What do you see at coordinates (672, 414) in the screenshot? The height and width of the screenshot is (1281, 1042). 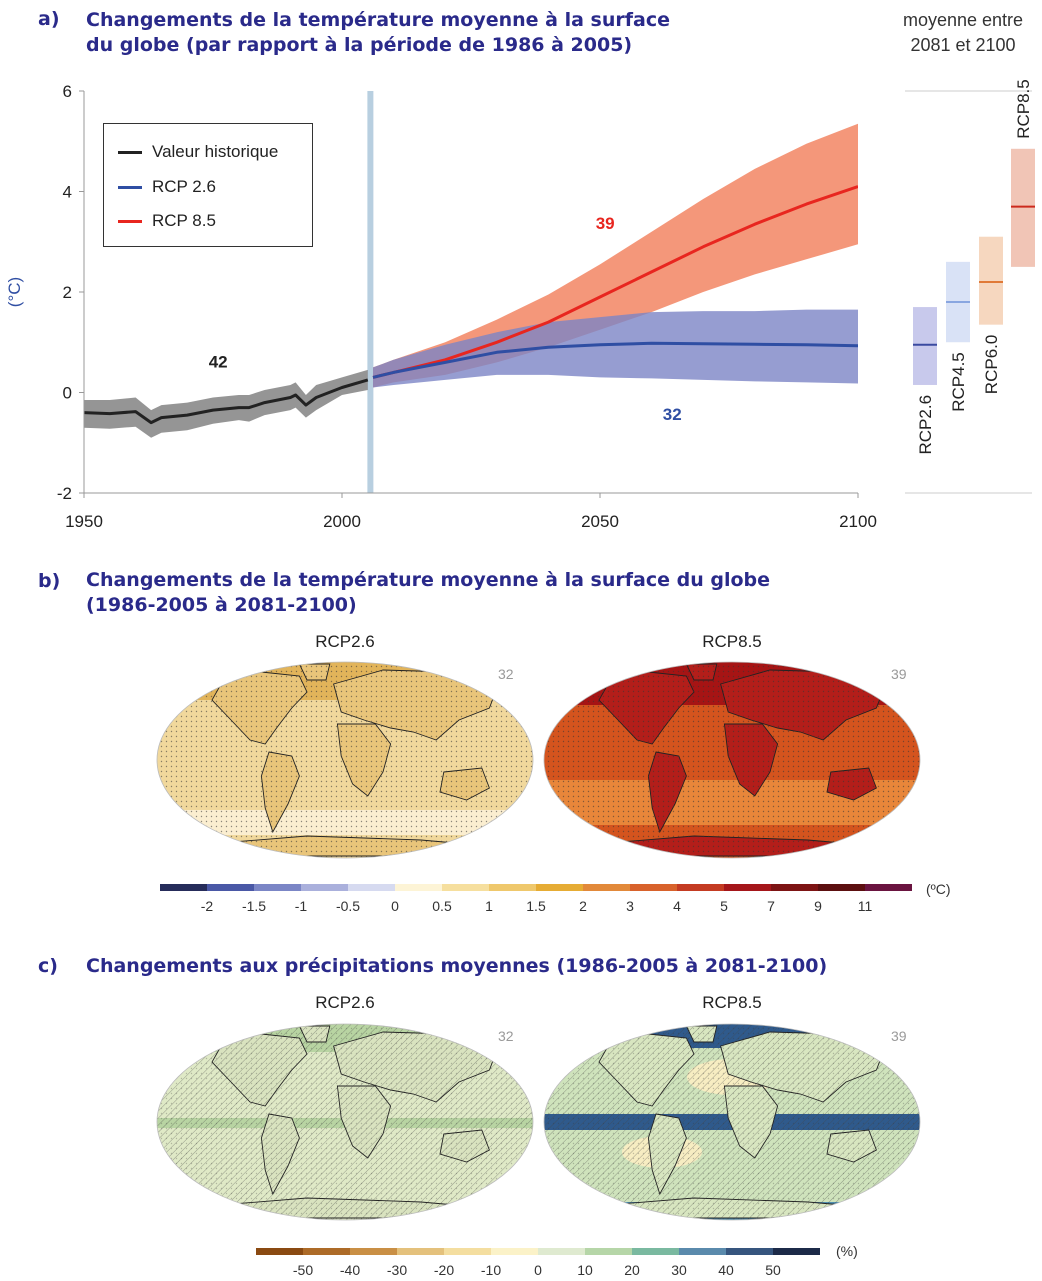 I see `count-label-rcp26: 32` at bounding box center [672, 414].